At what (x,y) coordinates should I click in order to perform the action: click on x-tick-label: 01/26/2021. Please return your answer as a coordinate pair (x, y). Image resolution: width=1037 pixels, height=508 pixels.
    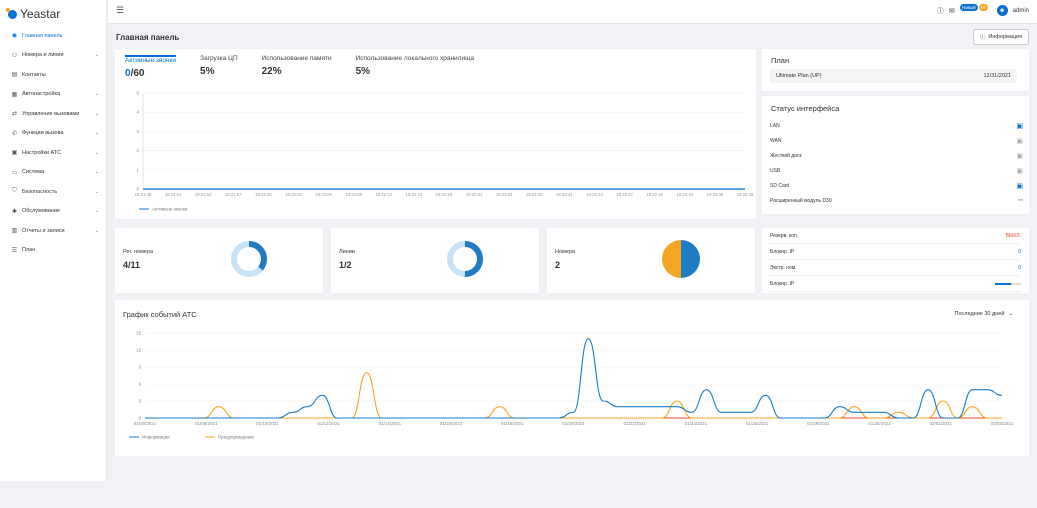
    Looking at the image, I should click on (757, 423).